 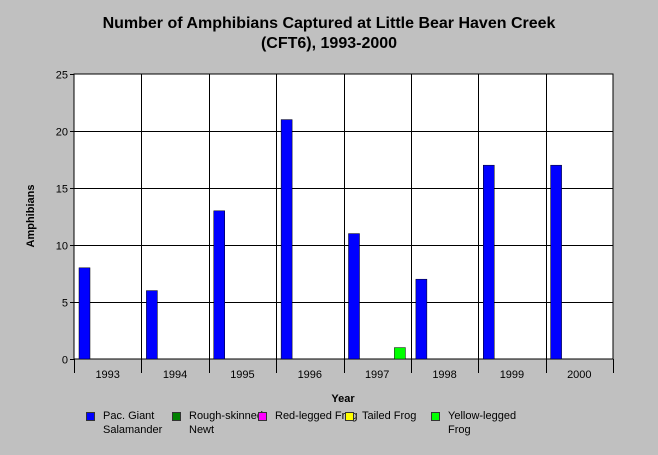 I want to click on legend-label: Tailed Frog, so click(x=389, y=416).